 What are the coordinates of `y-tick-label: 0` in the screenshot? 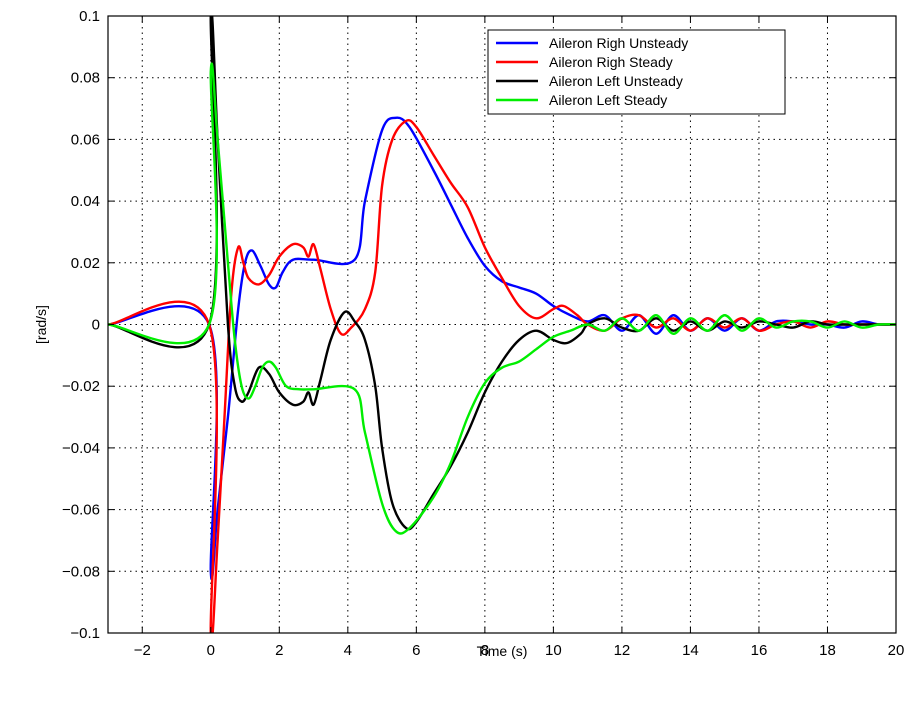 It's located at (96, 325).